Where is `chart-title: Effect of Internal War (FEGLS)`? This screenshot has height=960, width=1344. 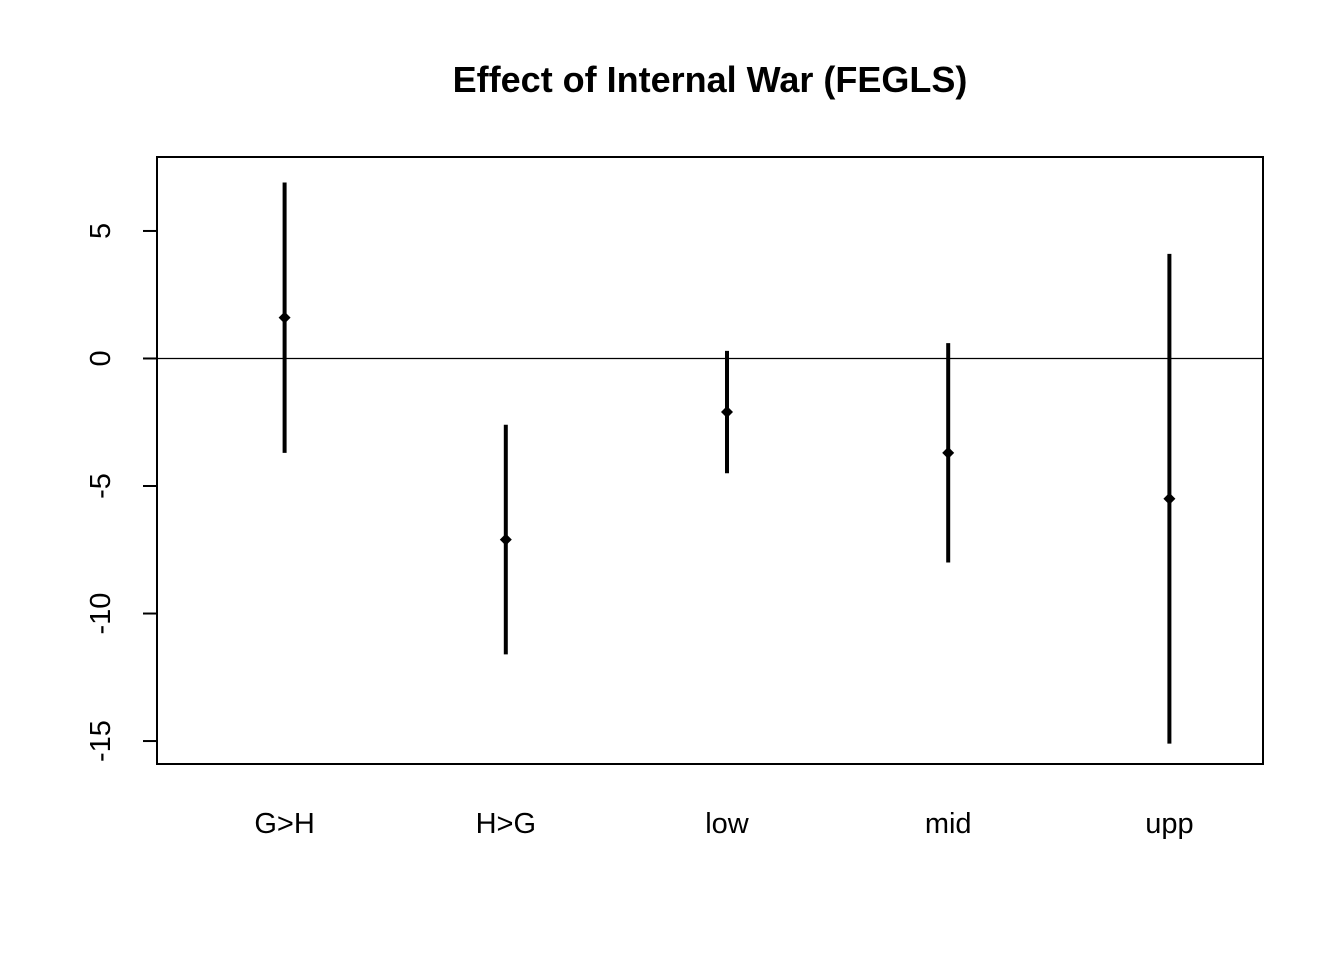 chart-title: Effect of Internal War (FEGLS) is located at coordinates (710, 79).